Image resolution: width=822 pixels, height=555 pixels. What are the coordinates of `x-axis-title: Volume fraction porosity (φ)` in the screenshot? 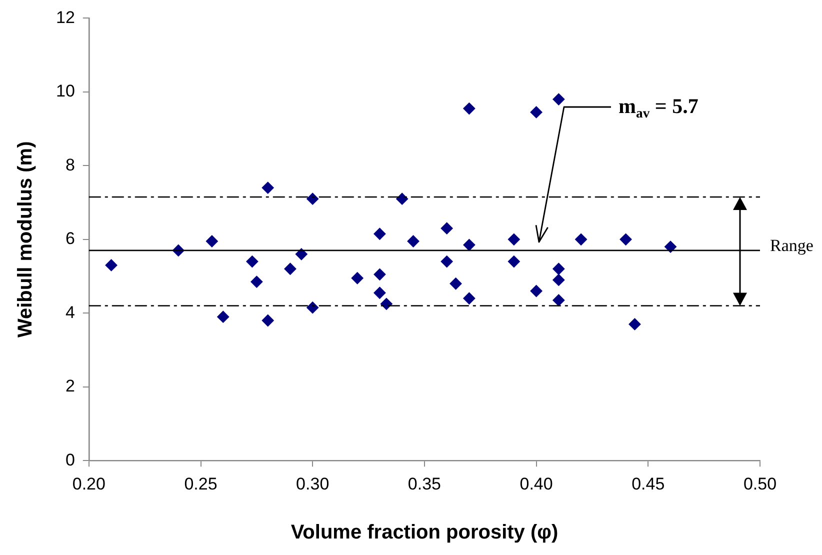 It's located at (424, 533).